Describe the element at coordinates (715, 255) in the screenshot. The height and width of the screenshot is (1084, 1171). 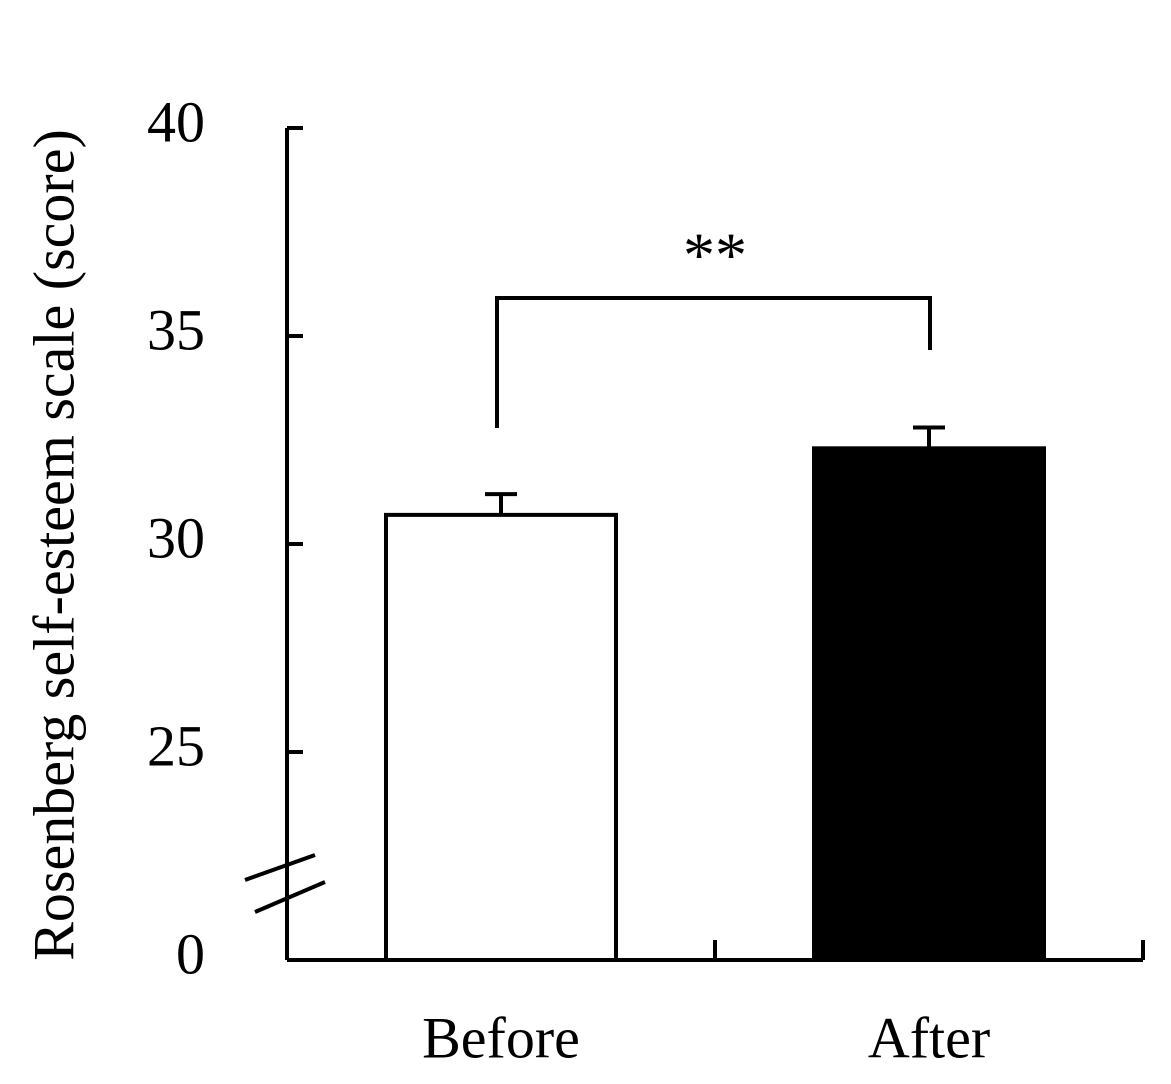
I see `significance-label: **` at that location.